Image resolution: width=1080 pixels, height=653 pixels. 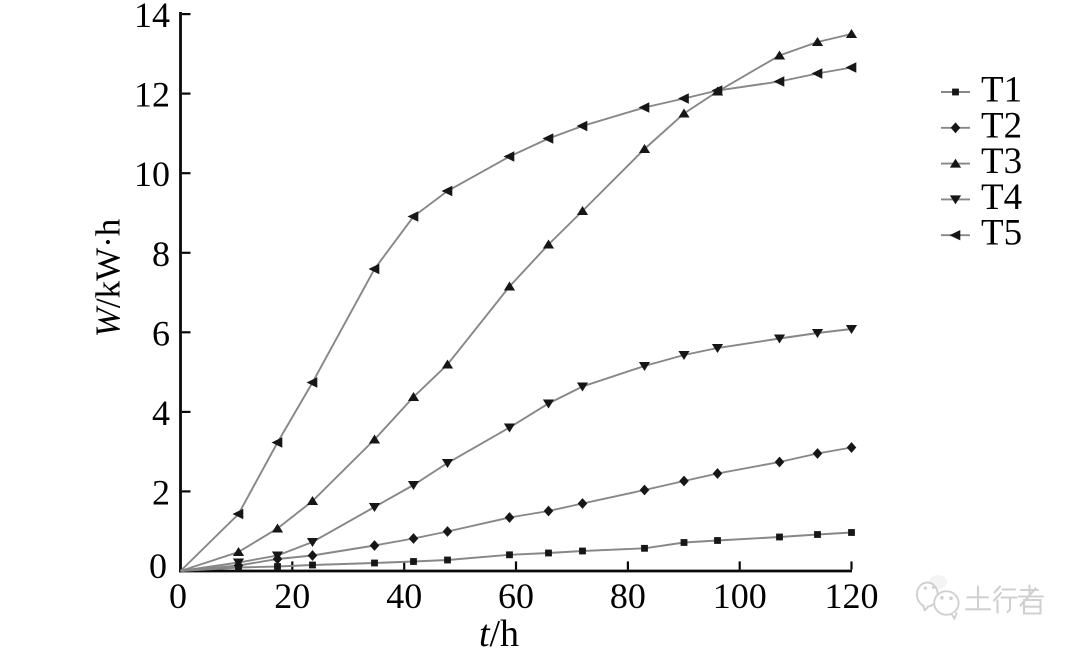 I want to click on svg-text: 12, so click(x=152, y=95).